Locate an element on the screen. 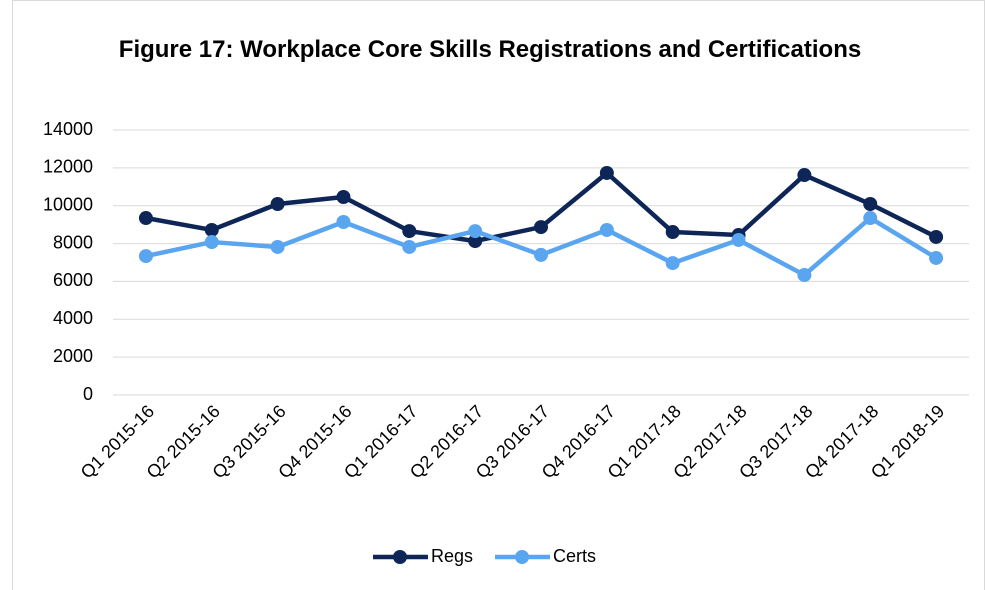 The height and width of the screenshot is (590, 987). y-tick-label: 10000 is located at coordinates (68, 204).